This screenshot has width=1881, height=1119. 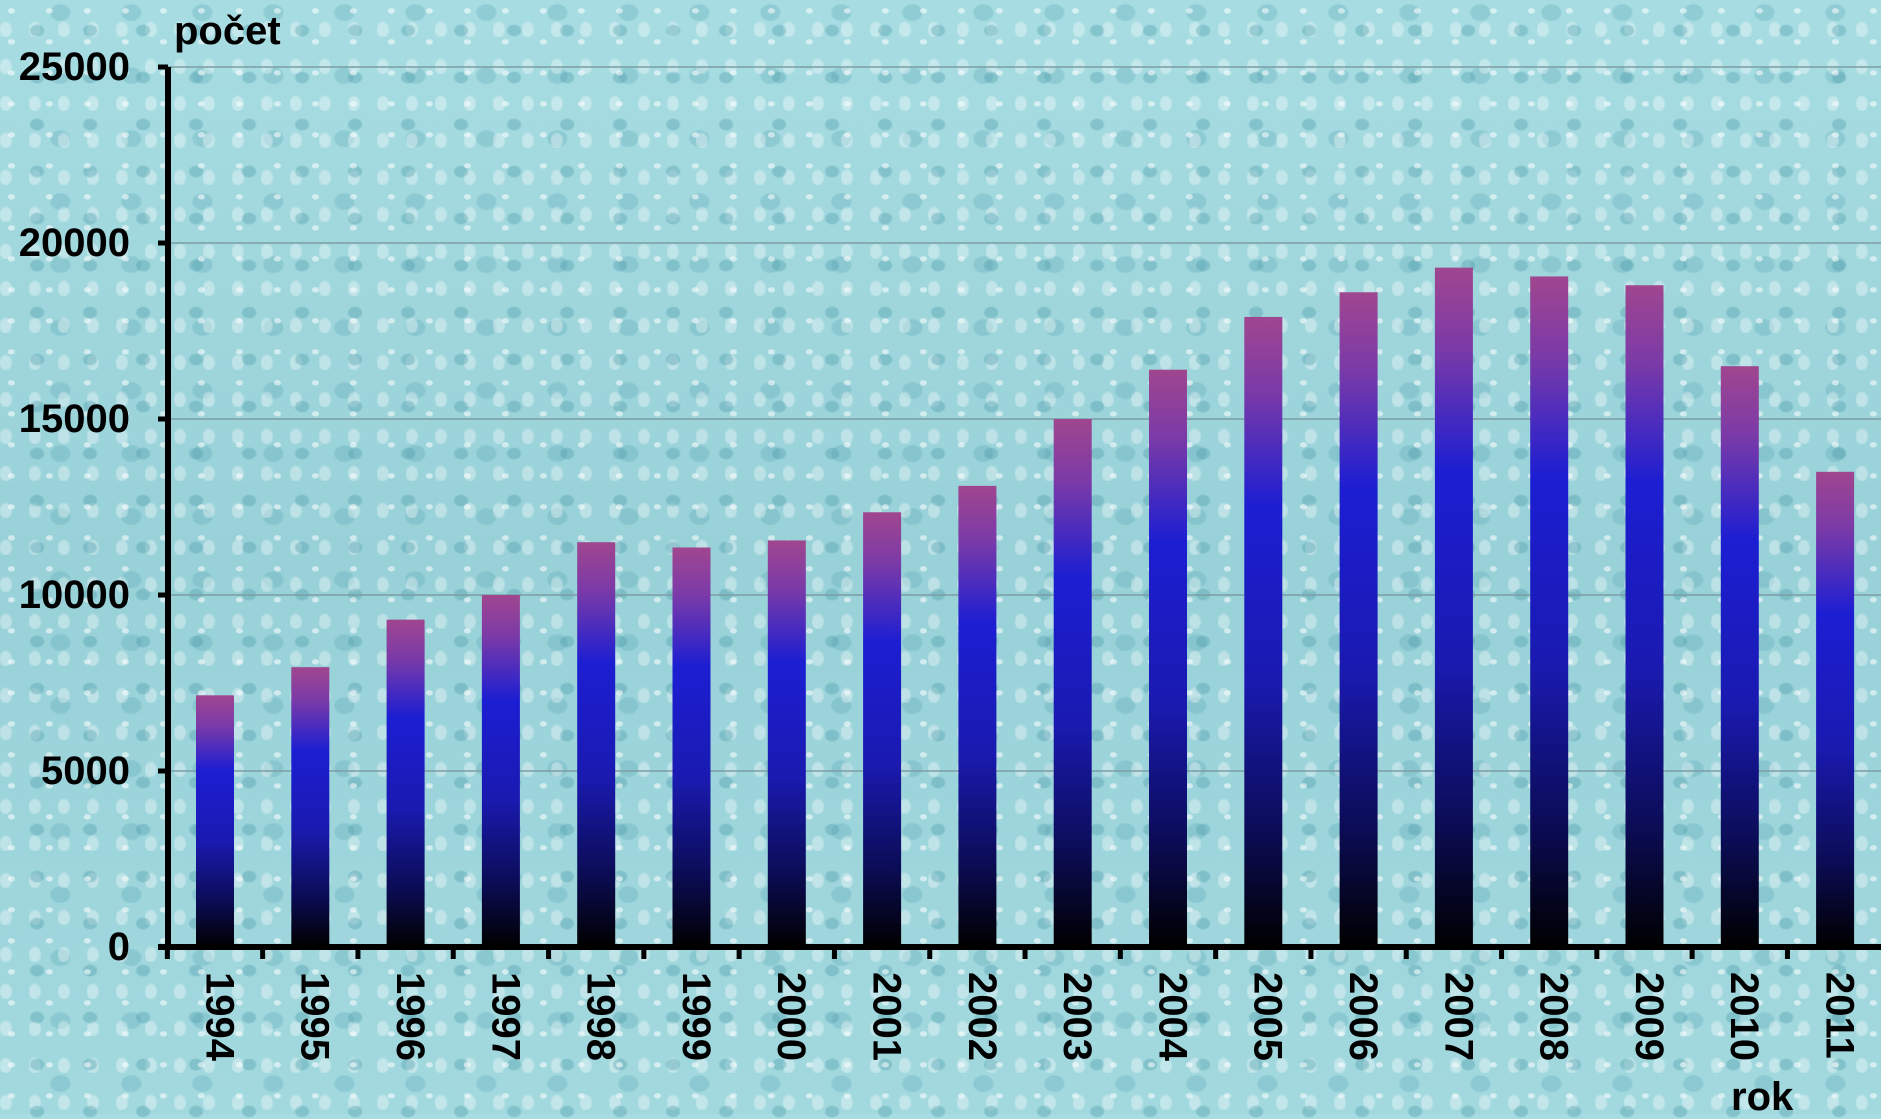 I want to click on x-tick-label: 1996, so click(x=410, y=1016).